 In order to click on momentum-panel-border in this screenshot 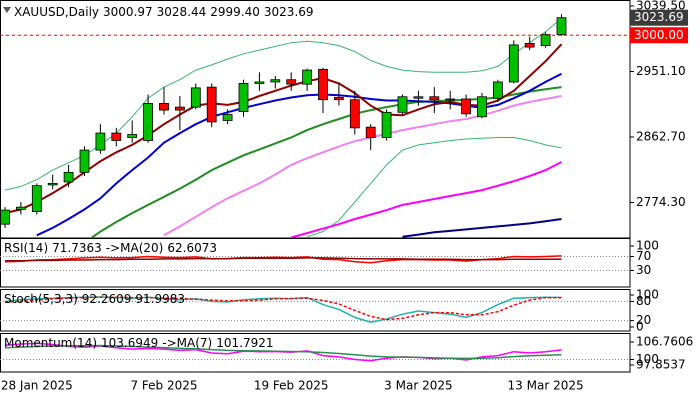, I will do `click(315, 353)`.